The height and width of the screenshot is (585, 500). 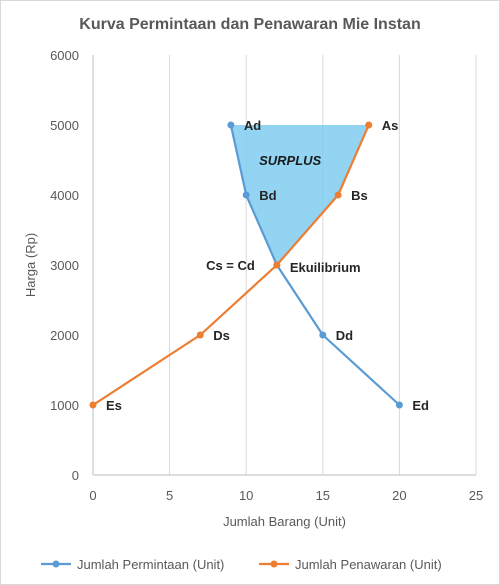 I want to click on equilibrium-left-label: Cs = Cd, so click(x=230, y=265).